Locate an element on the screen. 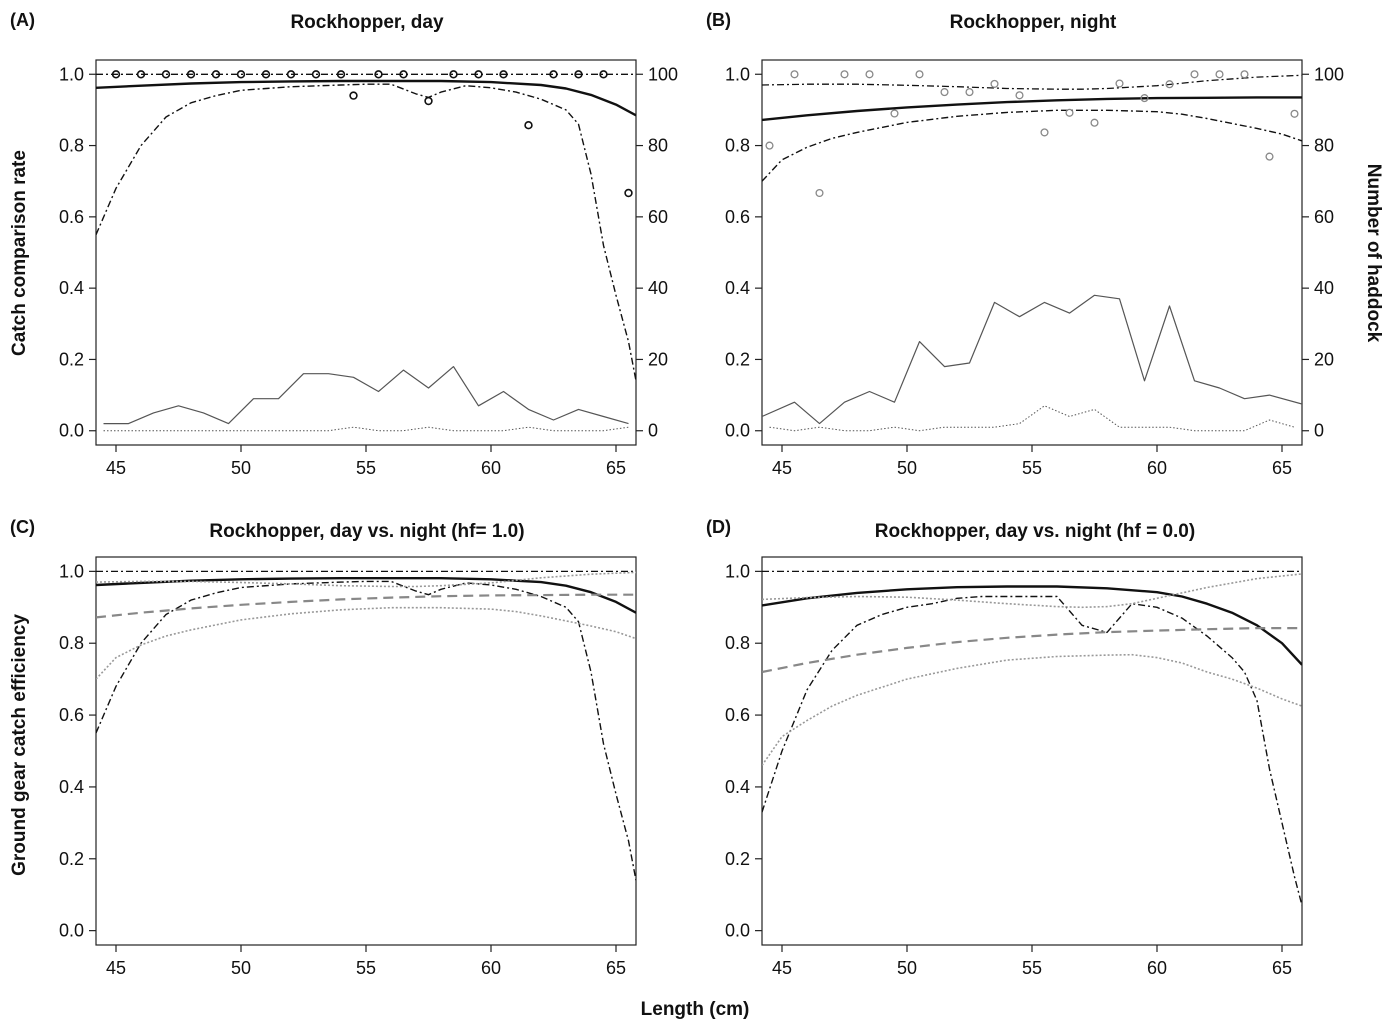 The height and width of the screenshot is (1022, 1397). y2-tick-label: 60 is located at coordinates (1324, 217).